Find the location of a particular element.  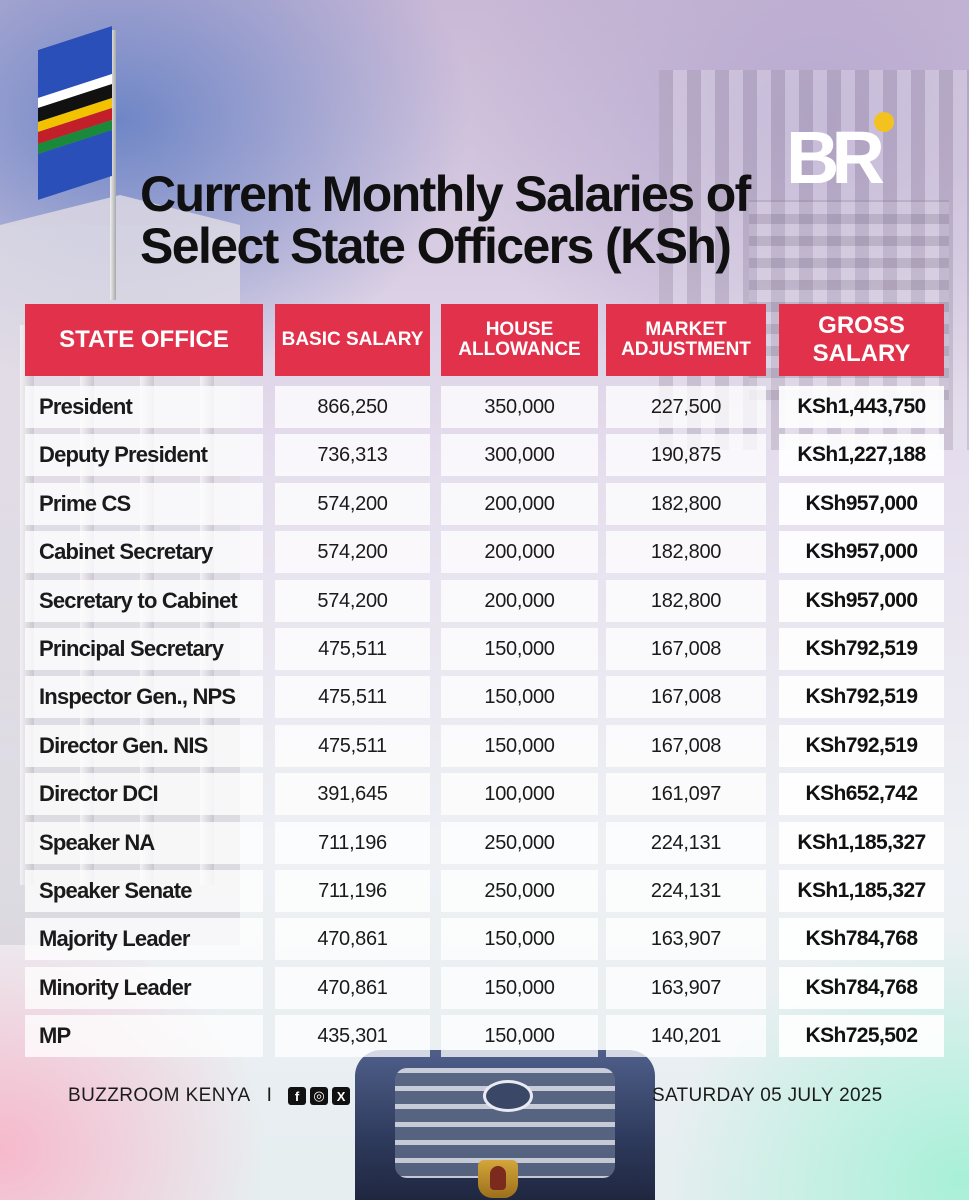

cell-state-office: Secretary to Cabinet is located at coordinates (144, 601).